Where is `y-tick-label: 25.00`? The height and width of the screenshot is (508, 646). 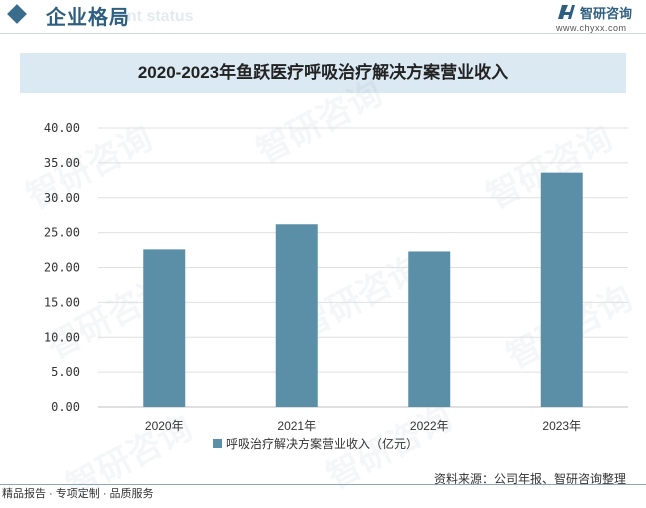
y-tick-label: 25.00 is located at coordinates (62, 233).